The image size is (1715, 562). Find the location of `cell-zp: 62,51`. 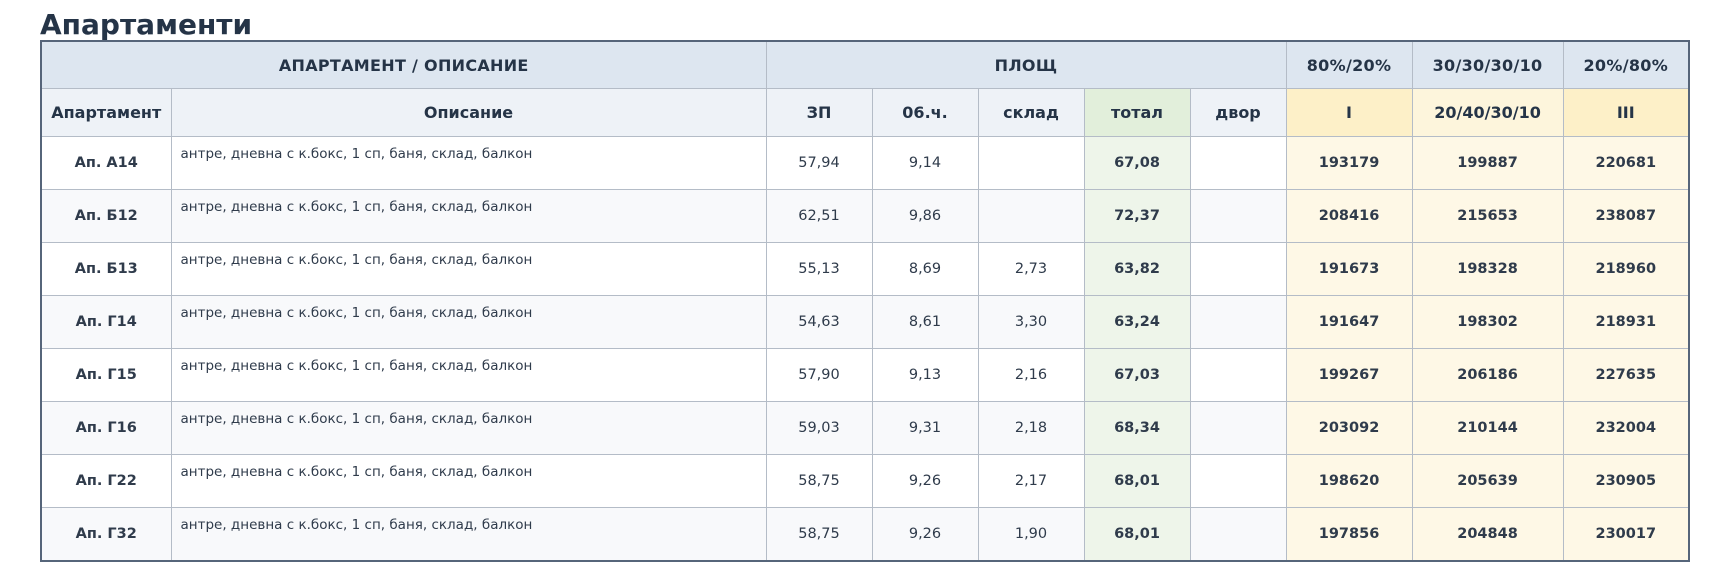

cell-zp: 62,51 is located at coordinates (819, 216).